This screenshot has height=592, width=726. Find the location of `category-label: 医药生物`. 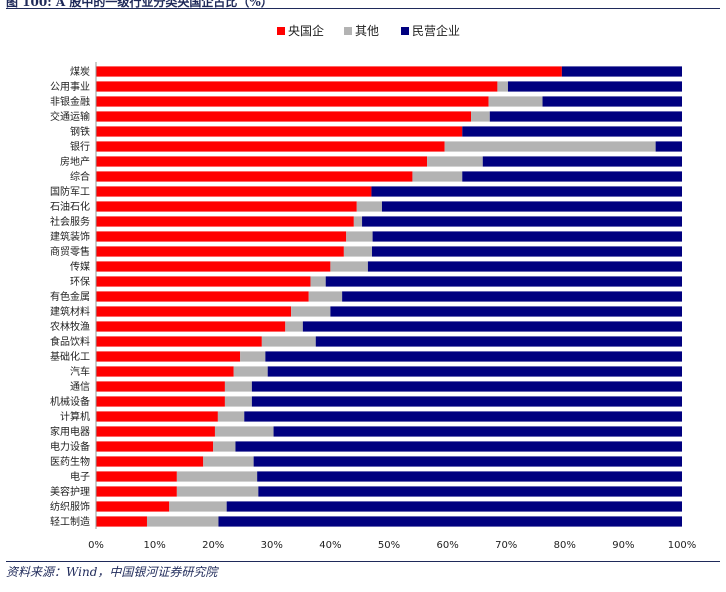

category-label: 医药生物 is located at coordinates (70, 461).